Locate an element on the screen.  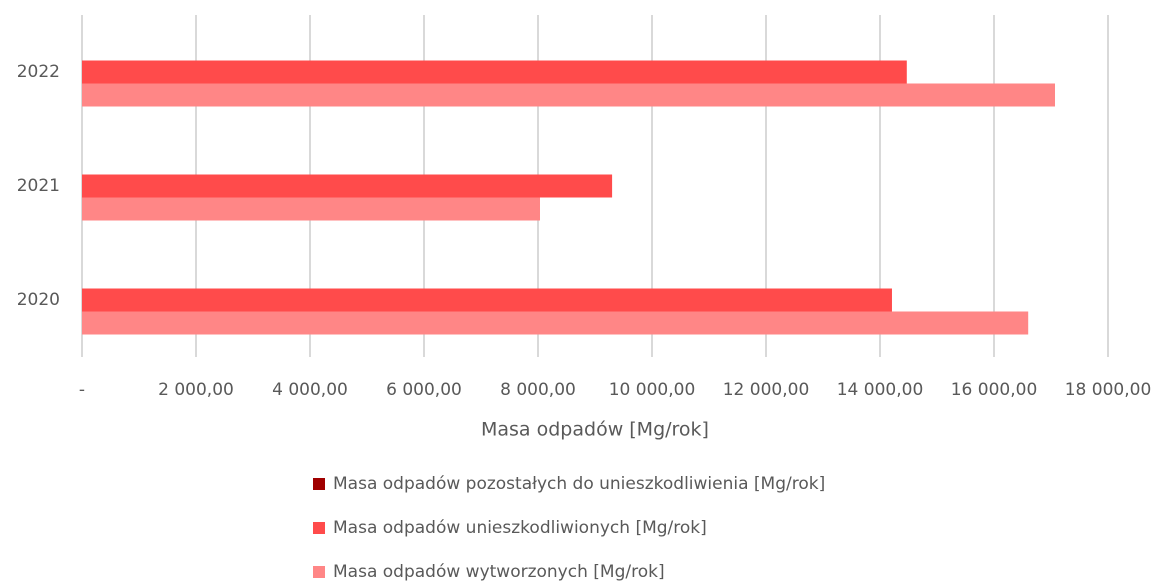
y-tick-label: 2021 is located at coordinates (38, 186).